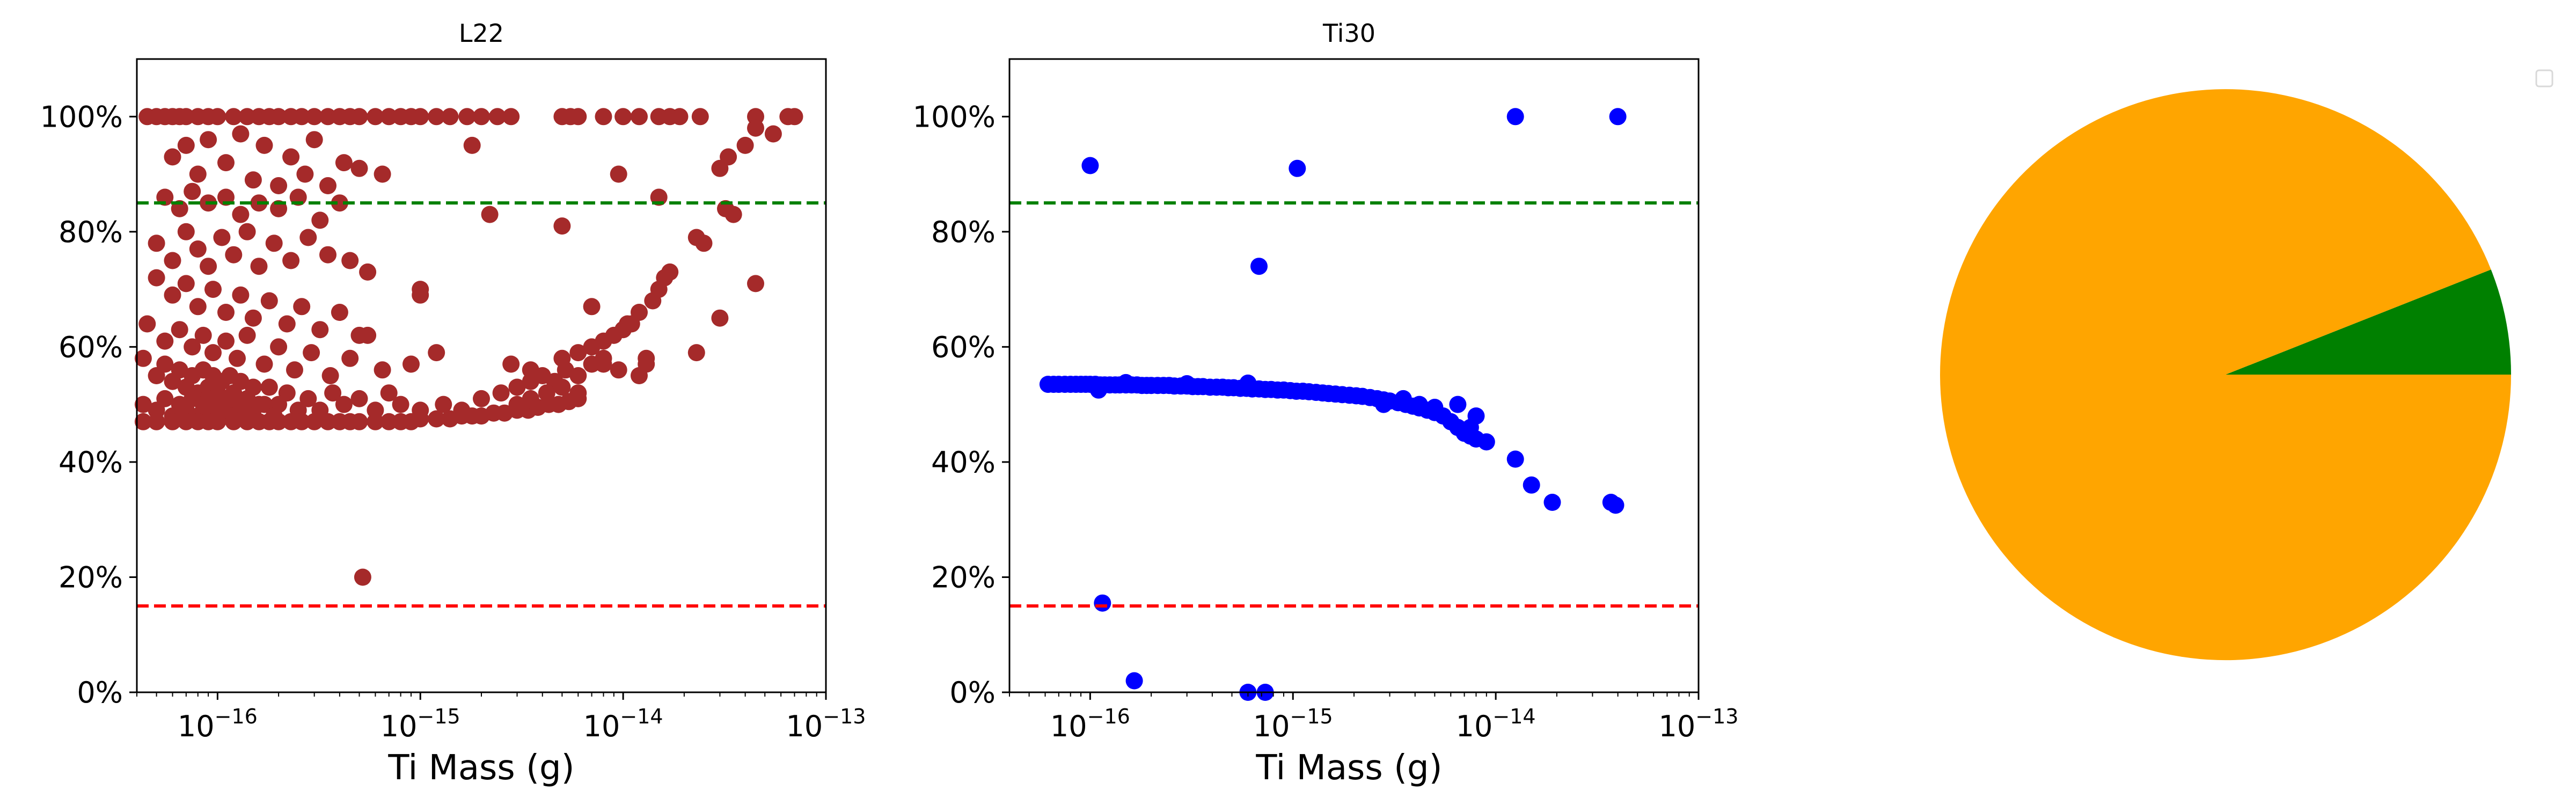  Describe the element at coordinates (1373, 717) in the screenshot. I see `x-axis-ti30: 10−16 10−15 10−14 10−13` at that location.